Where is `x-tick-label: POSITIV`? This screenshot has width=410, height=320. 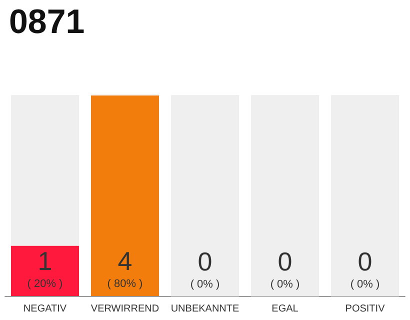
x-tick-label: POSITIV is located at coordinates (365, 309).